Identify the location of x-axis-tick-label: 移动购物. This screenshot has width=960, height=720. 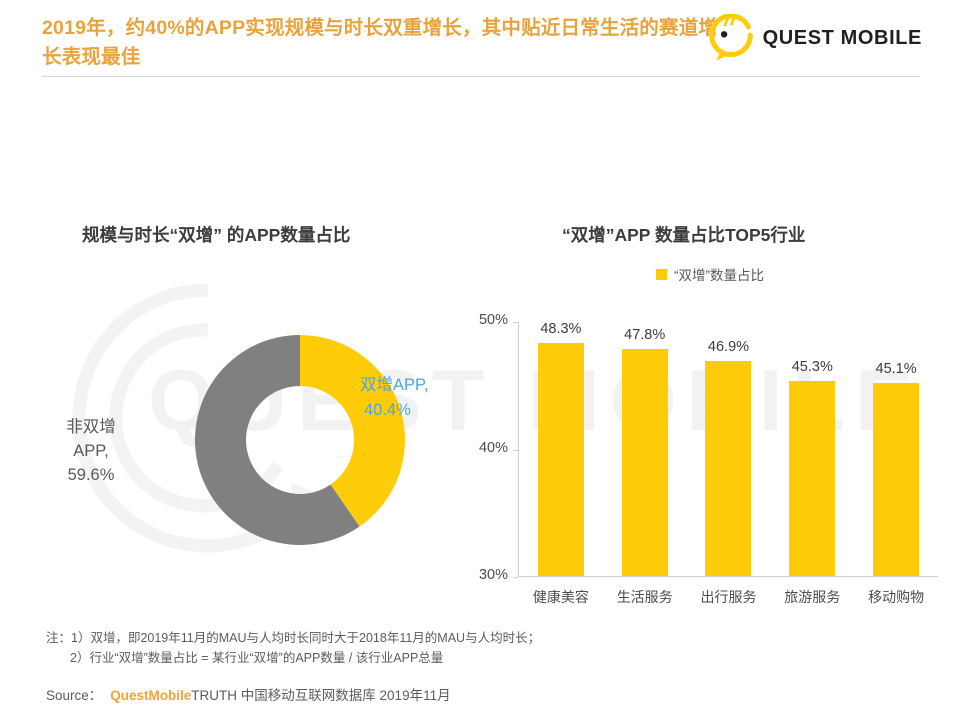
(896, 597).